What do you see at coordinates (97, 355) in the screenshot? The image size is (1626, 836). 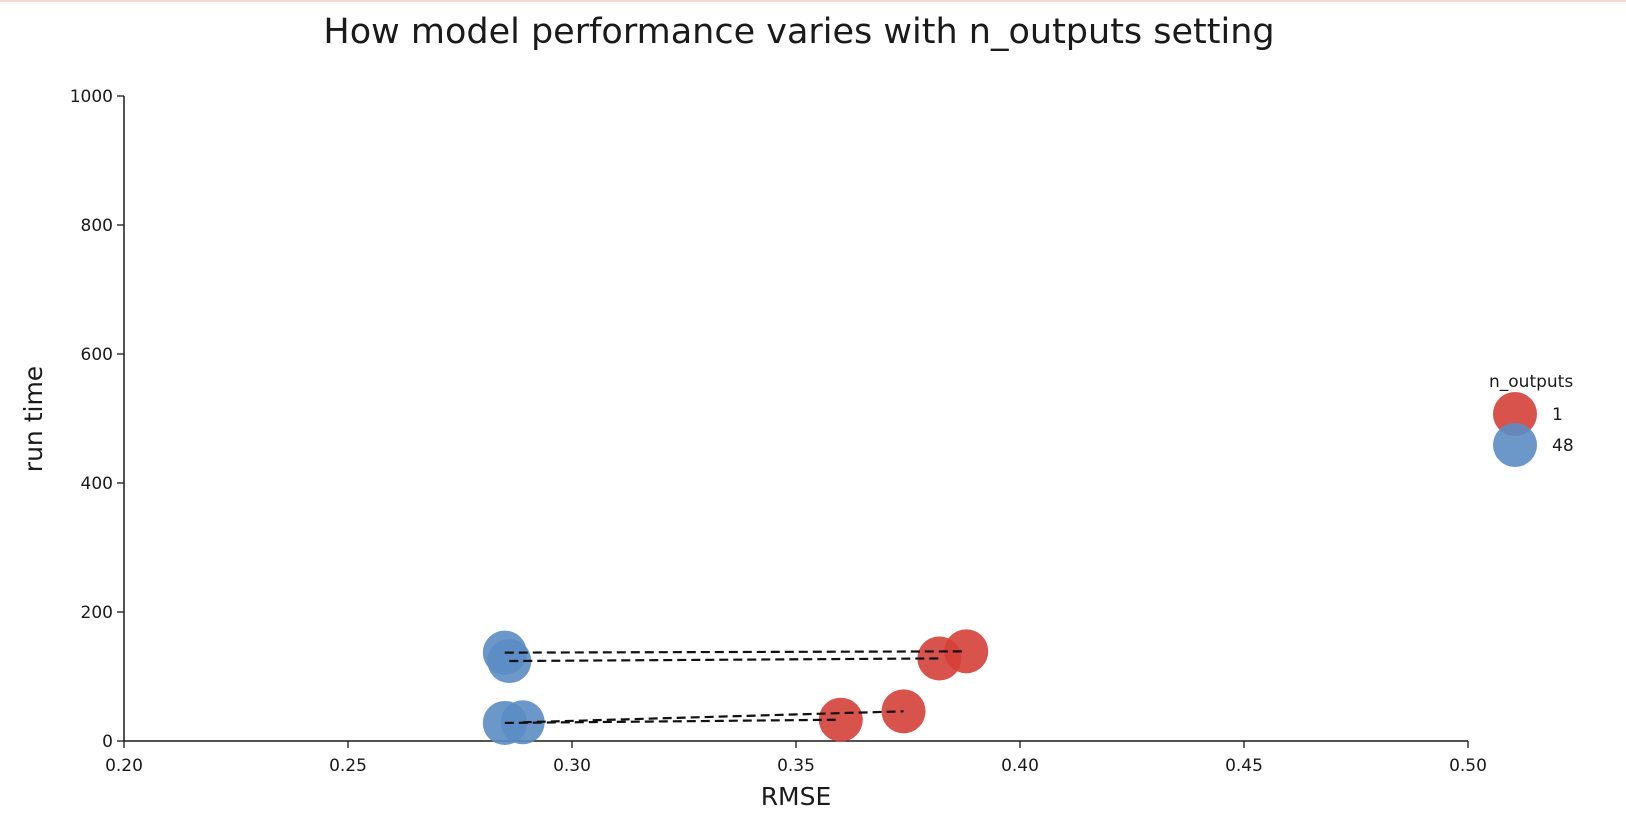 I see `y-tick-label: 600` at bounding box center [97, 355].